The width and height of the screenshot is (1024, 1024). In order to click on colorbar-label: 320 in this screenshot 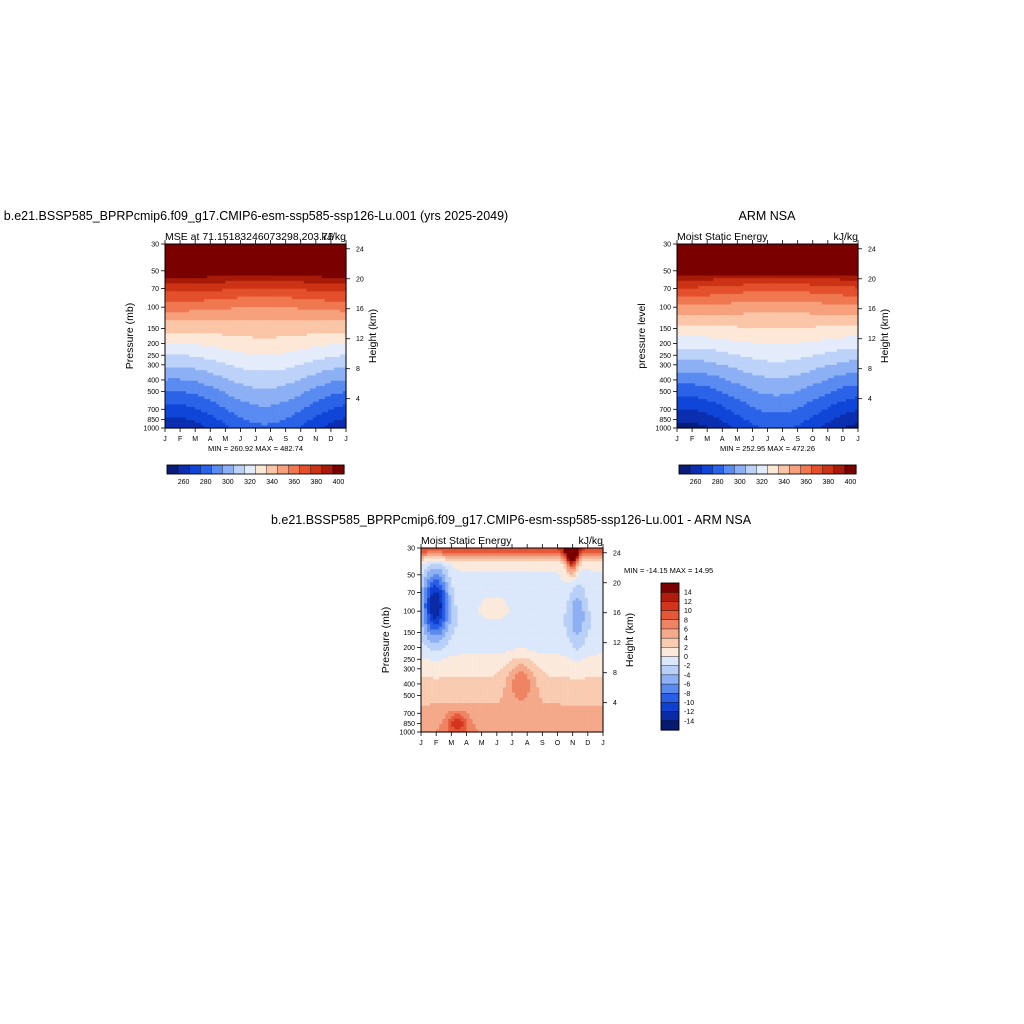, I will do `click(250, 482)`.